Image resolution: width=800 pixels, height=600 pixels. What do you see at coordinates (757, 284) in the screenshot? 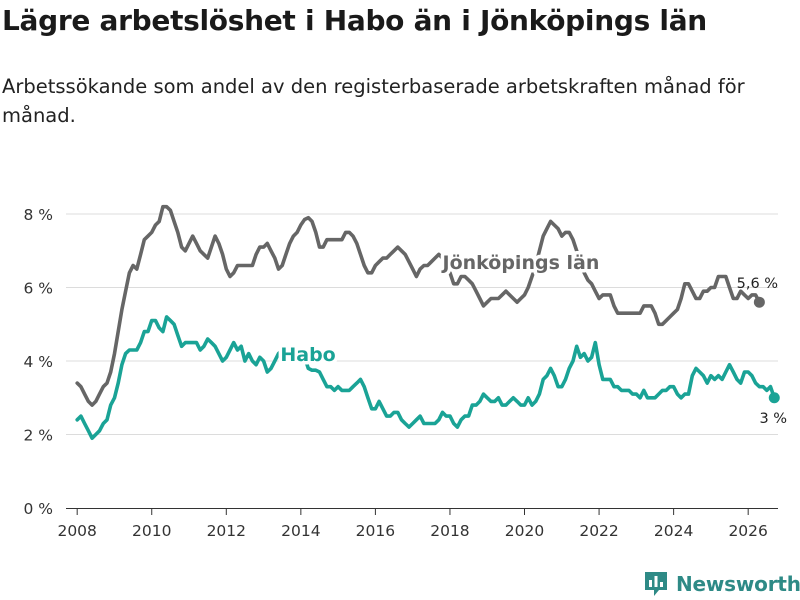
I see `end-value-label: 5,6 %` at bounding box center [757, 284].